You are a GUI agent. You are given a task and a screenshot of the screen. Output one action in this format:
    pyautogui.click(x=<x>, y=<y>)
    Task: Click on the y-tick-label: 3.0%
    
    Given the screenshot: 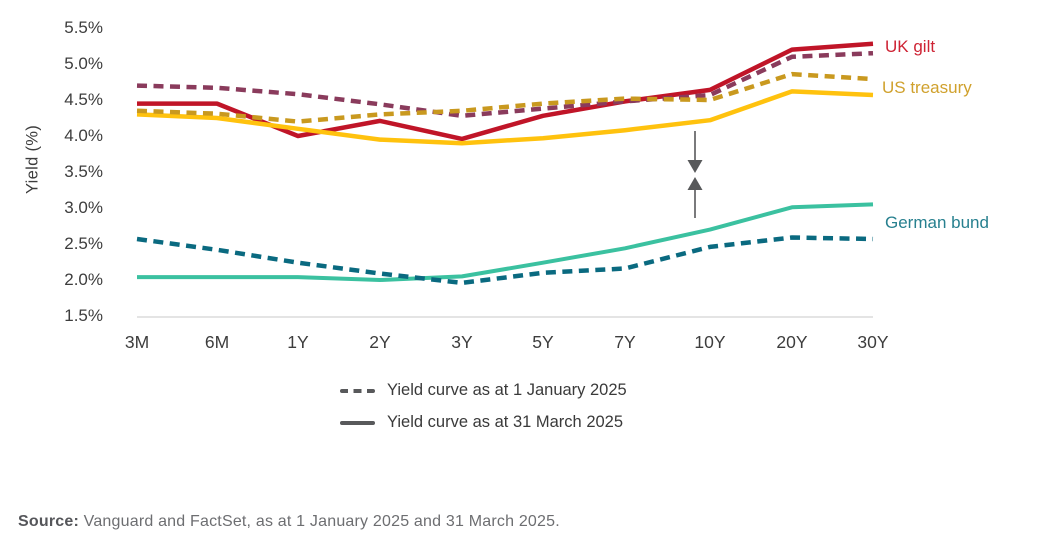 What is the action you would take?
    pyautogui.click(x=83, y=207)
    